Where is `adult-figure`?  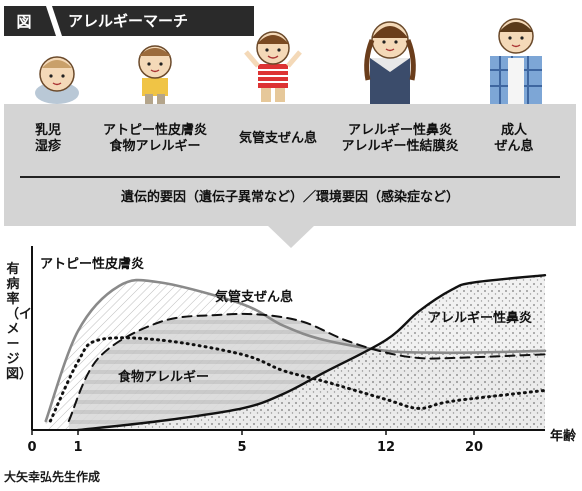 adult-figure is located at coordinates (516, 61).